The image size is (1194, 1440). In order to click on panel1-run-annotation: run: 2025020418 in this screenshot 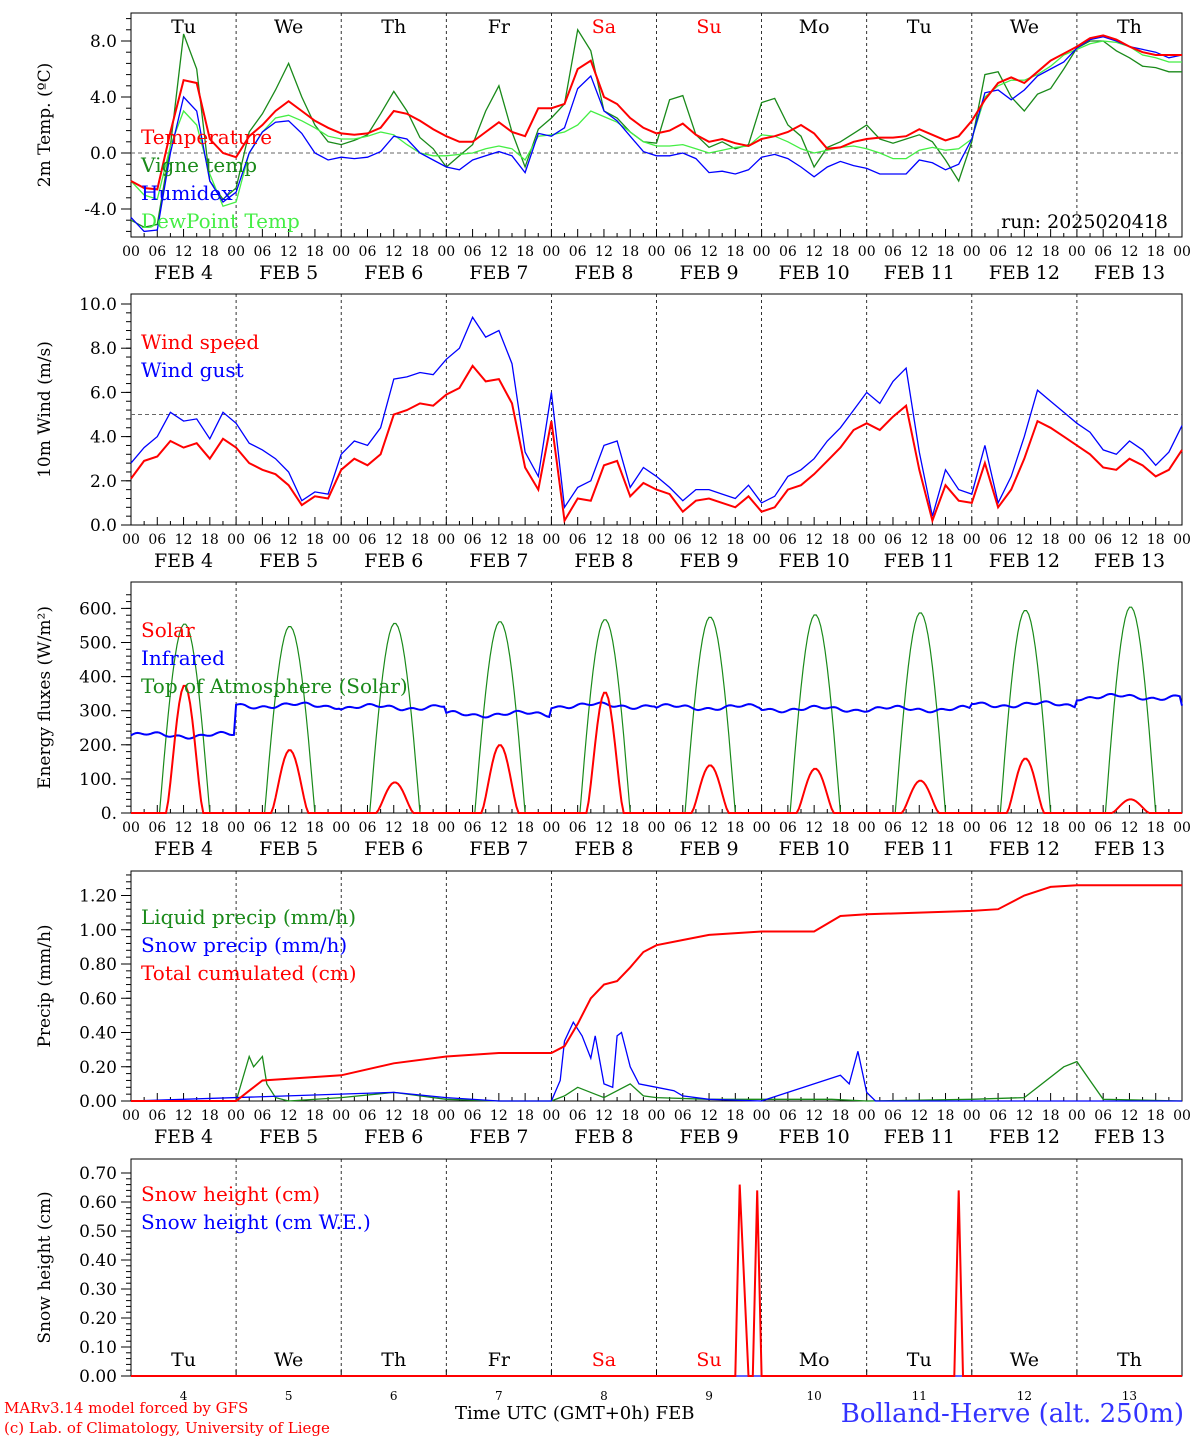, I will do `click(1084, 222)`.